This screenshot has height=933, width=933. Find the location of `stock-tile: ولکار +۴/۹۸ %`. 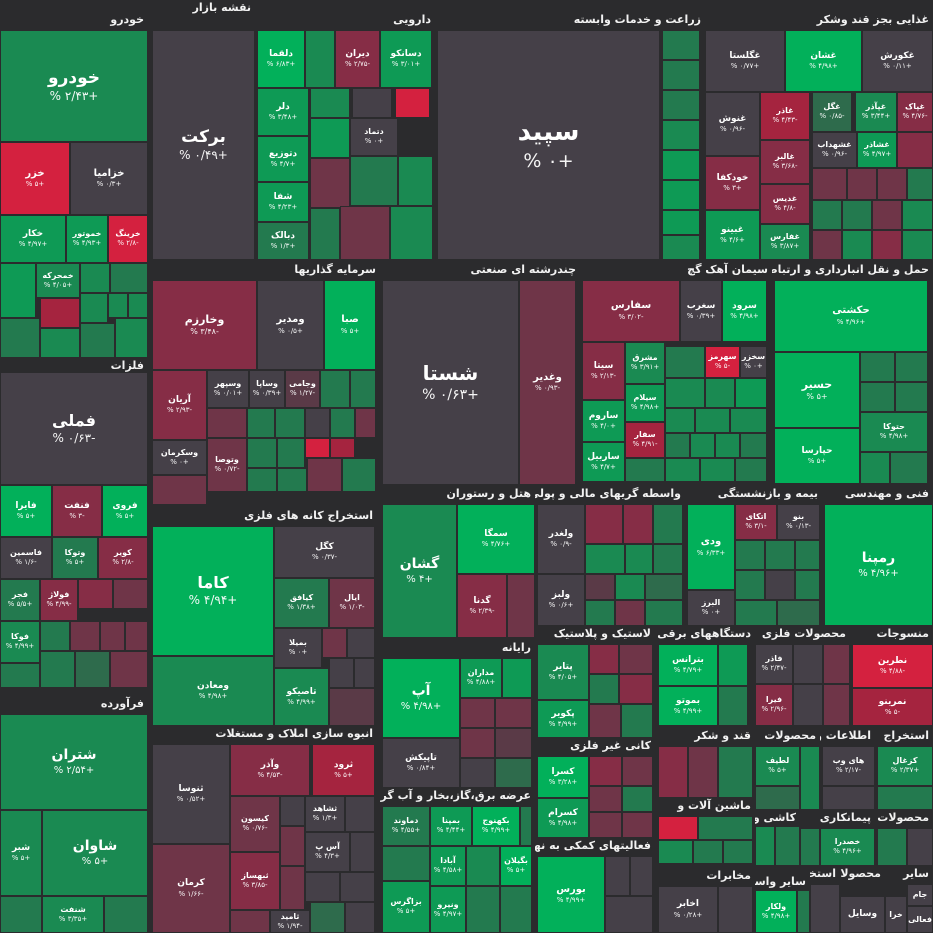

stock-tile: ولکار +۴/۹۸ % is located at coordinates (776, 911).